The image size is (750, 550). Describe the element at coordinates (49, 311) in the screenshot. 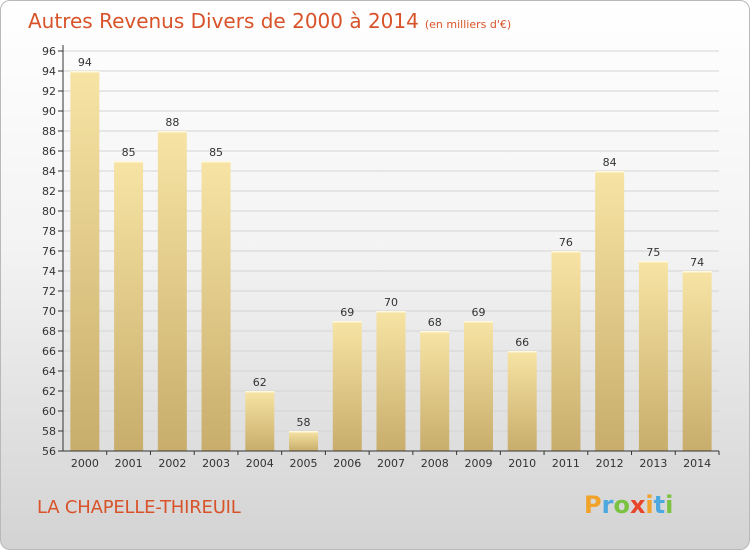

I see `y-tick-label: 70` at that location.